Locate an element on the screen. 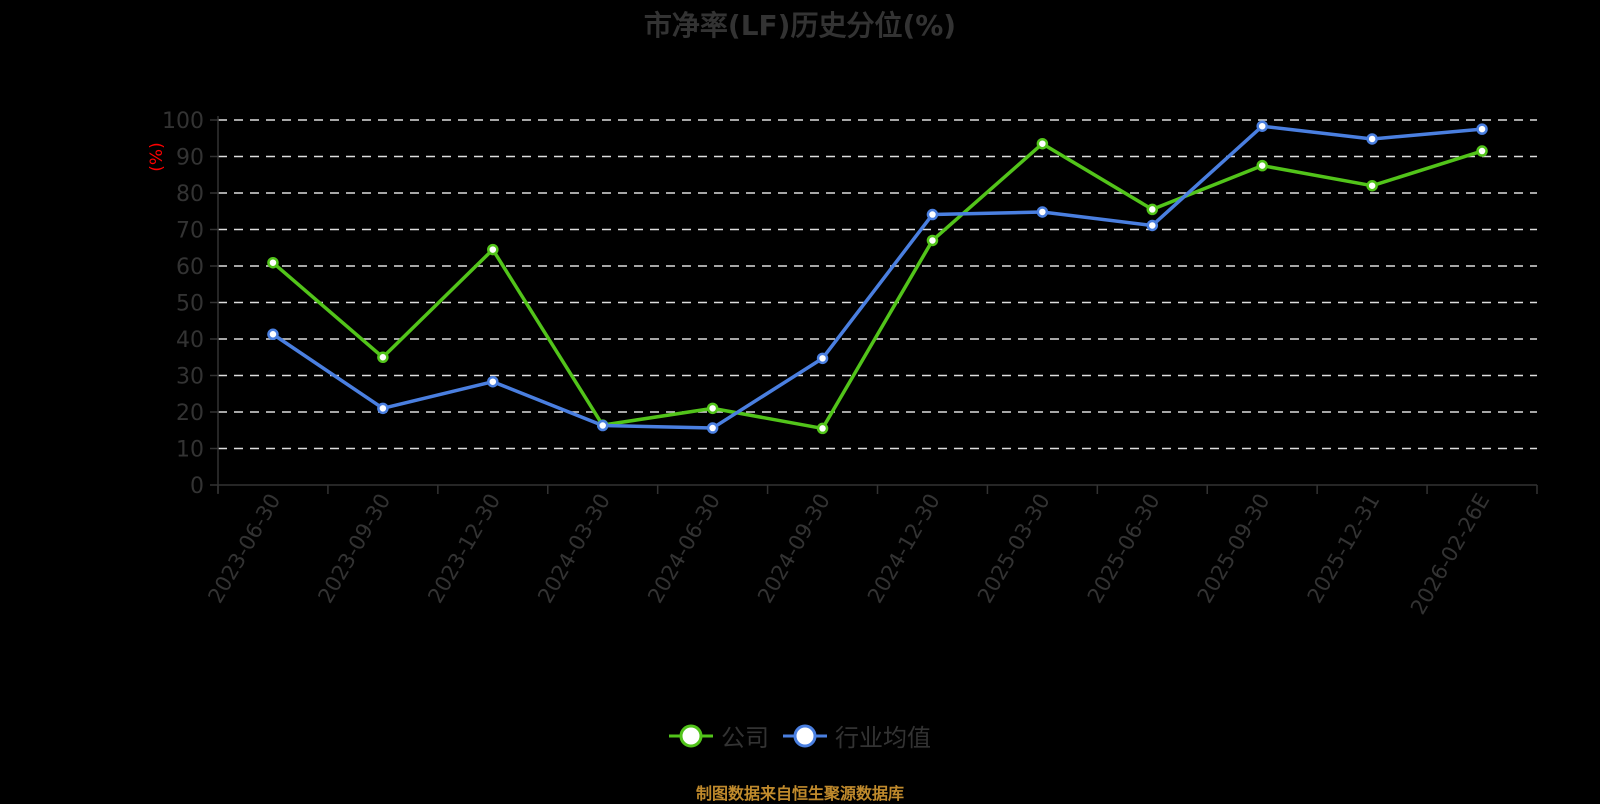 The width and height of the screenshot is (1600, 804). legend-marker-industry-icon is located at coordinates (805, 735).